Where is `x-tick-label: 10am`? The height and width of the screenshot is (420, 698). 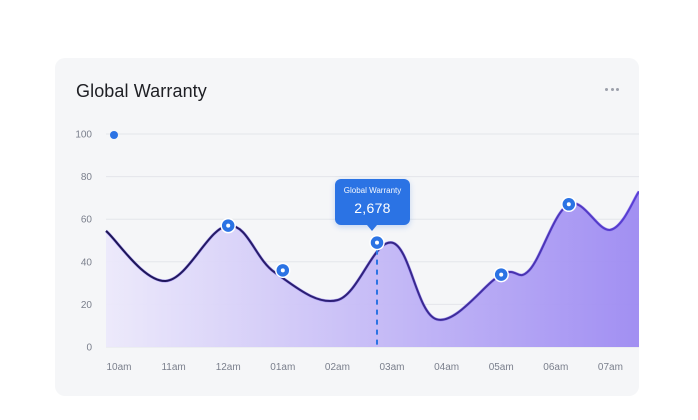
x-tick-label: 10am is located at coordinates (118, 367).